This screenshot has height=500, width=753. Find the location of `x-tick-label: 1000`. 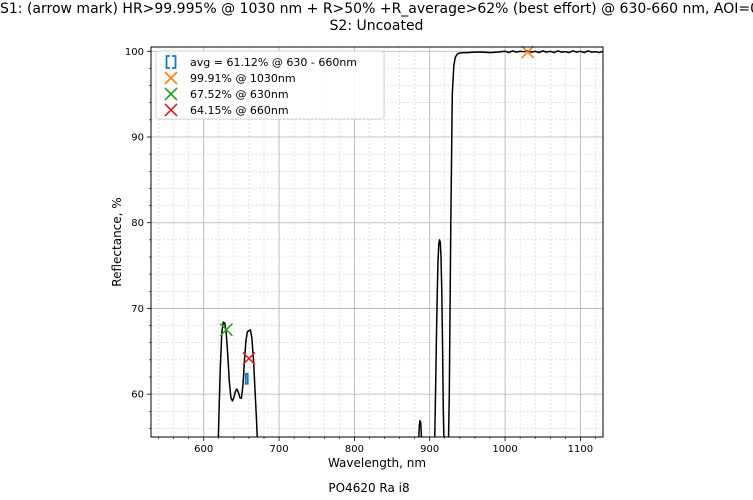

x-tick-label: 1000 is located at coordinates (504, 449).